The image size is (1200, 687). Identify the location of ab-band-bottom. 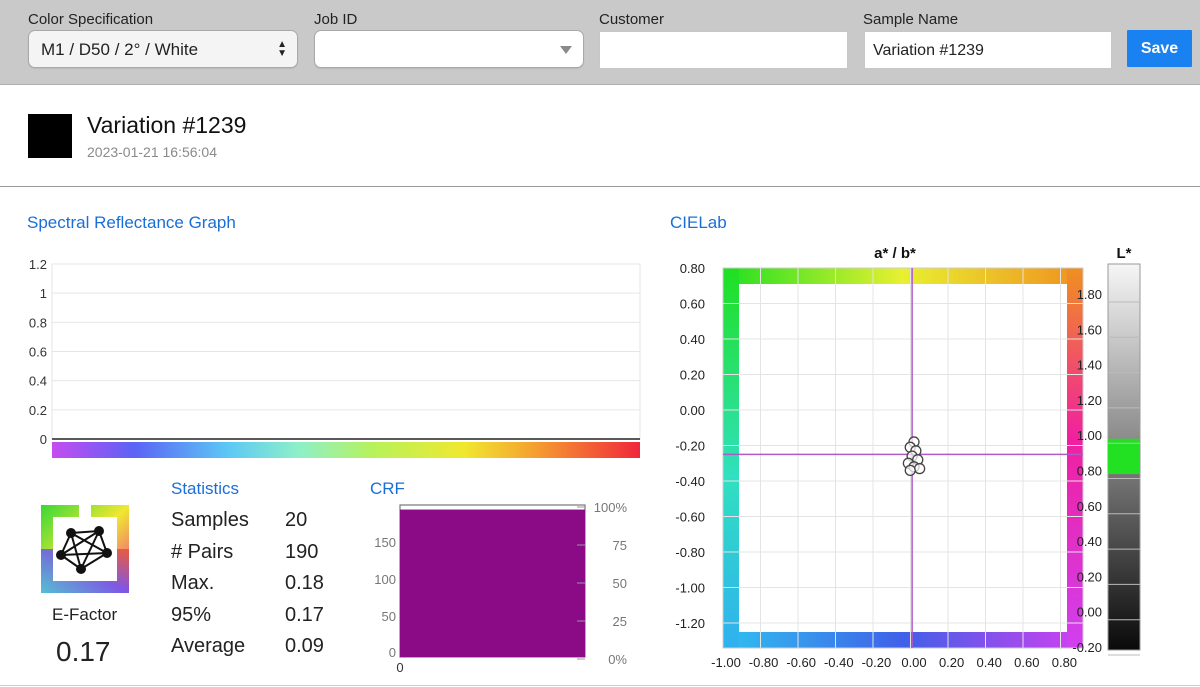
(903, 640).